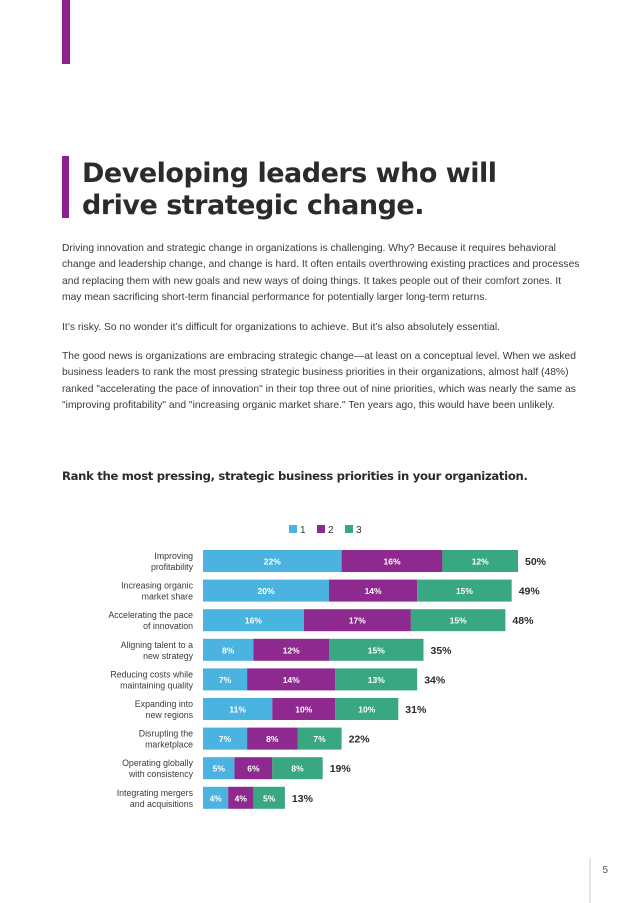  What do you see at coordinates (158, 763) in the screenshot?
I see `category-label: Operating globally` at bounding box center [158, 763].